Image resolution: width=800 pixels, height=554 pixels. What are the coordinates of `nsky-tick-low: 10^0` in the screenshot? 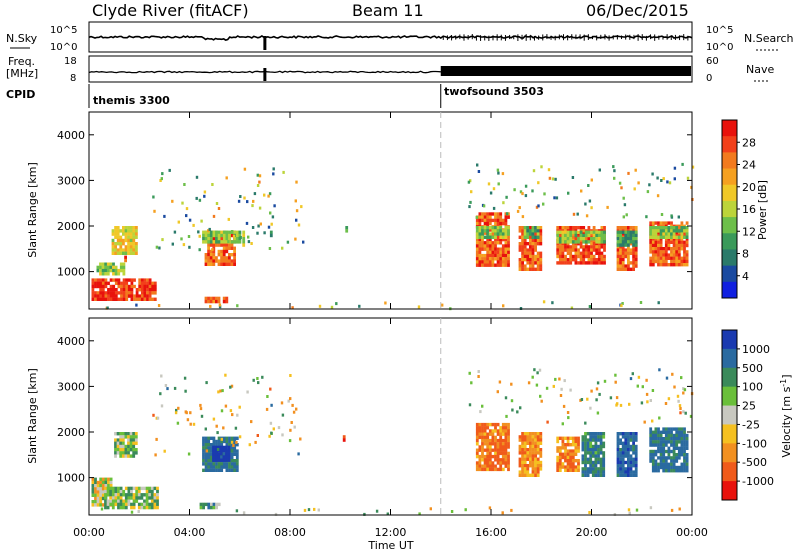 It's located at (63, 47).